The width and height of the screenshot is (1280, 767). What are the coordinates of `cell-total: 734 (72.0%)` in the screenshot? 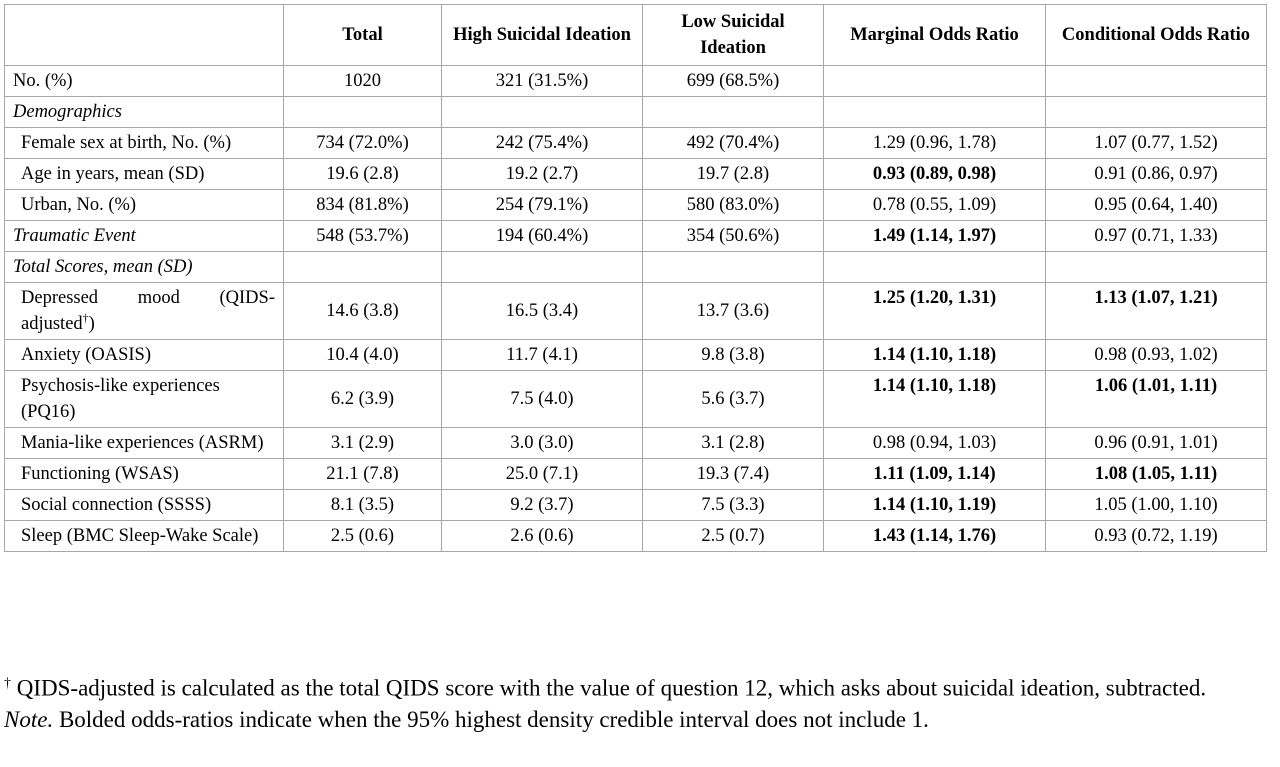 It's located at (362, 143).